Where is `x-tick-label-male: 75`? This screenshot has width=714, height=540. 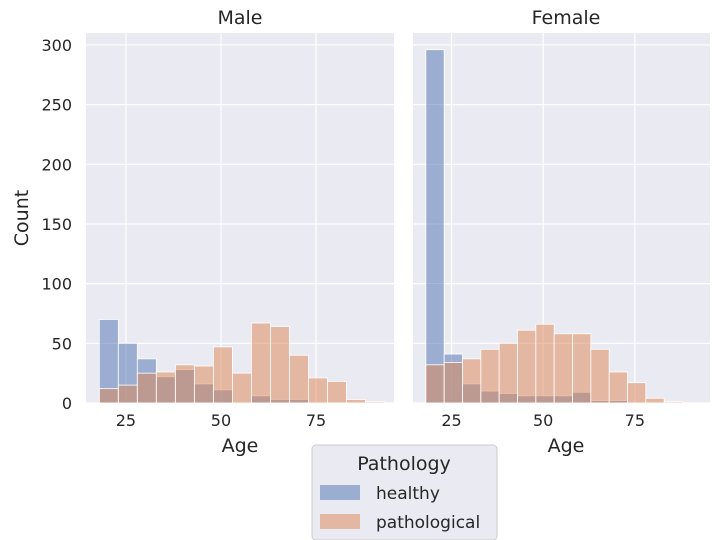 x-tick-label-male: 75 is located at coordinates (316, 420).